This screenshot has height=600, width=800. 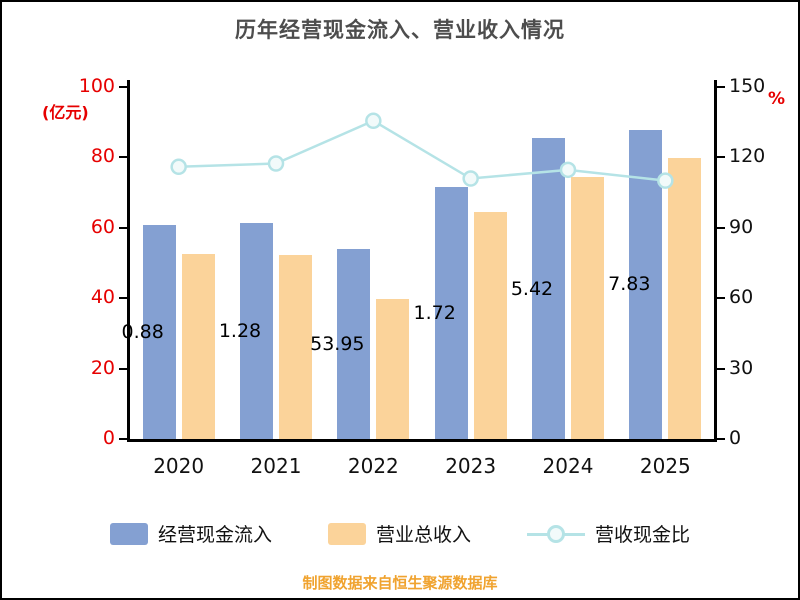 What do you see at coordinates (400, 30) in the screenshot?
I see `chart-title: 历年经营现金流入、营业收入情况` at bounding box center [400, 30].